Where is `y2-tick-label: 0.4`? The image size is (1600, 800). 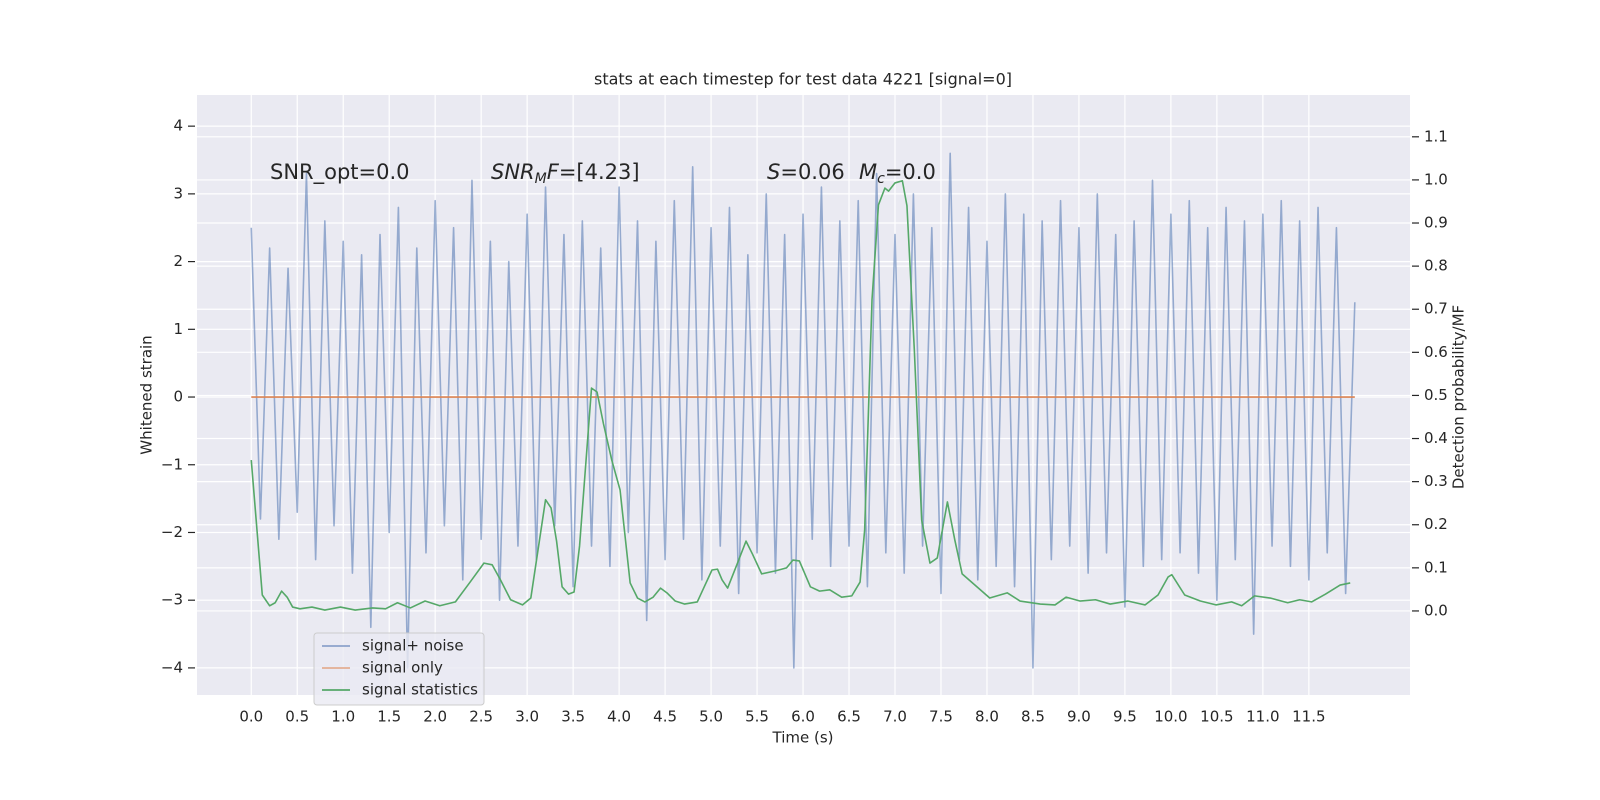
y2-tick-label: 0.4 is located at coordinates (1436, 438).